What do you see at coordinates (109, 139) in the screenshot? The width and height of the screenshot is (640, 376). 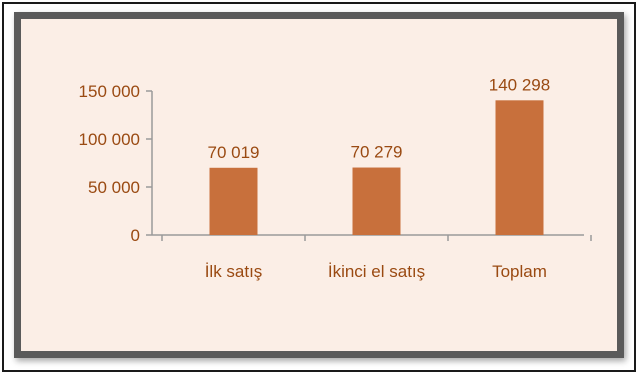 I see `y-tick-label: 100 000` at bounding box center [109, 139].